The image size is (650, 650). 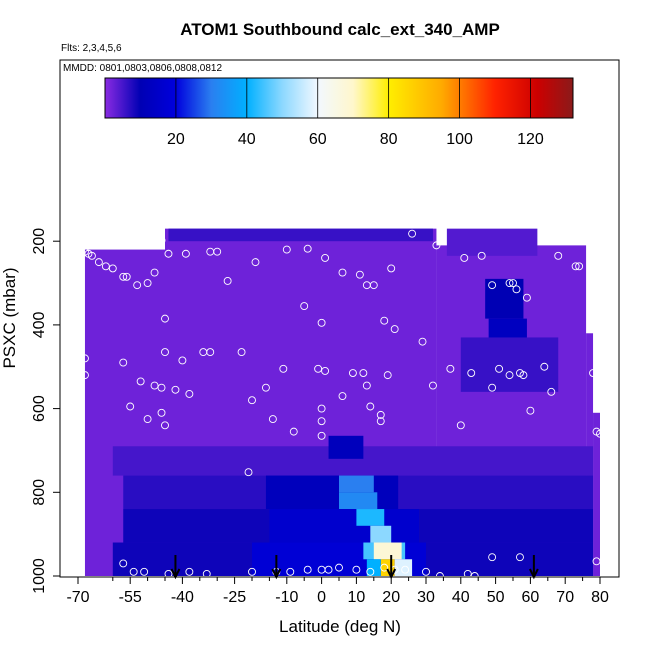 I want to click on y-tick-label: 200, so click(x=39, y=241).